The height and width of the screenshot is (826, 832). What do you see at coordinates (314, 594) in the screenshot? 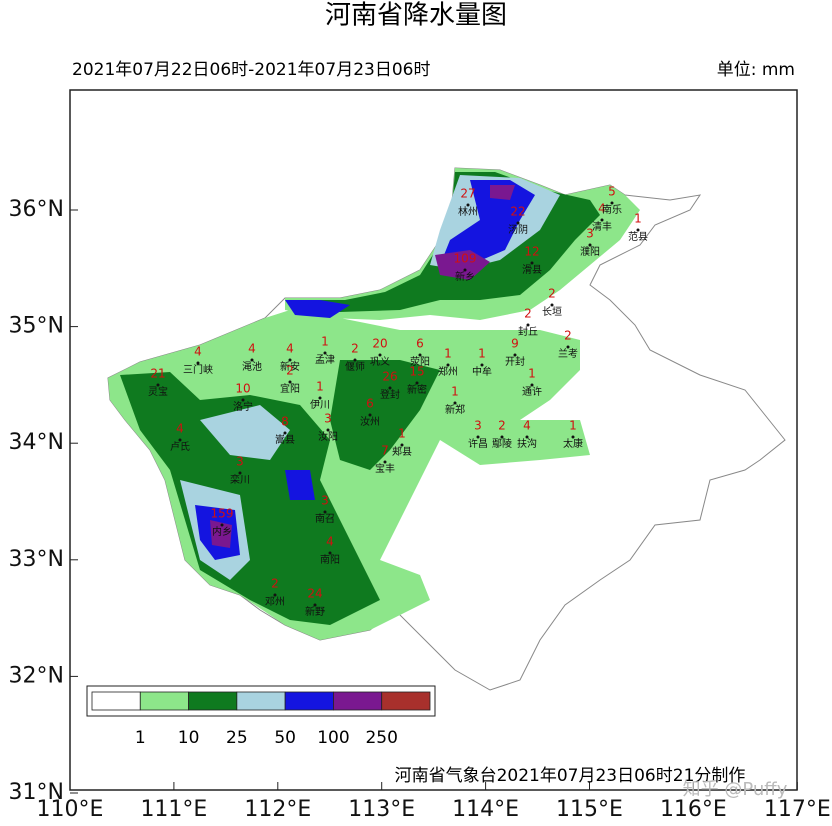
I see `station-value: 24` at bounding box center [314, 594].